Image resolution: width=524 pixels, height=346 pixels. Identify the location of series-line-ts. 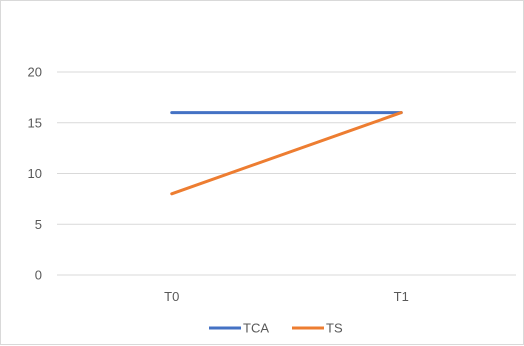
(286, 153).